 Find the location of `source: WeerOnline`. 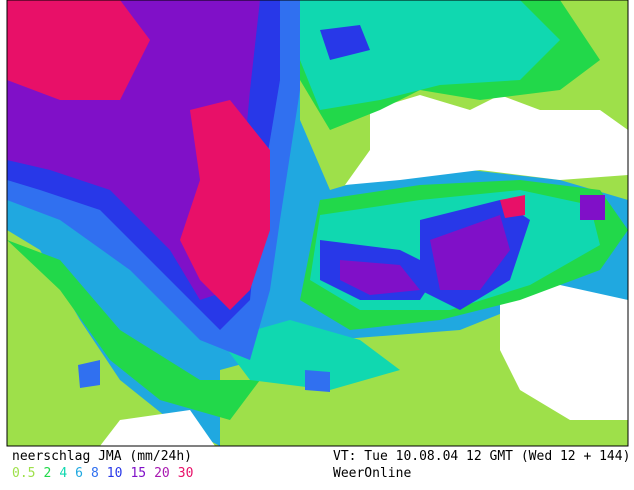

source: WeerOnline is located at coordinates (372, 473).